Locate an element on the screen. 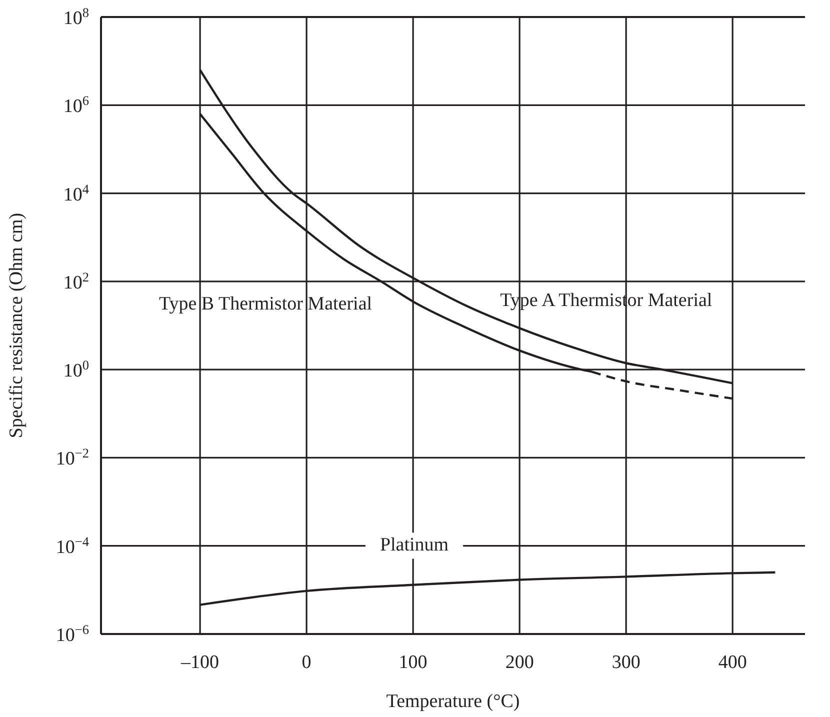 The width and height of the screenshot is (830, 717). y-tick-label: 10$^{0}$ is located at coordinates (76, 369).